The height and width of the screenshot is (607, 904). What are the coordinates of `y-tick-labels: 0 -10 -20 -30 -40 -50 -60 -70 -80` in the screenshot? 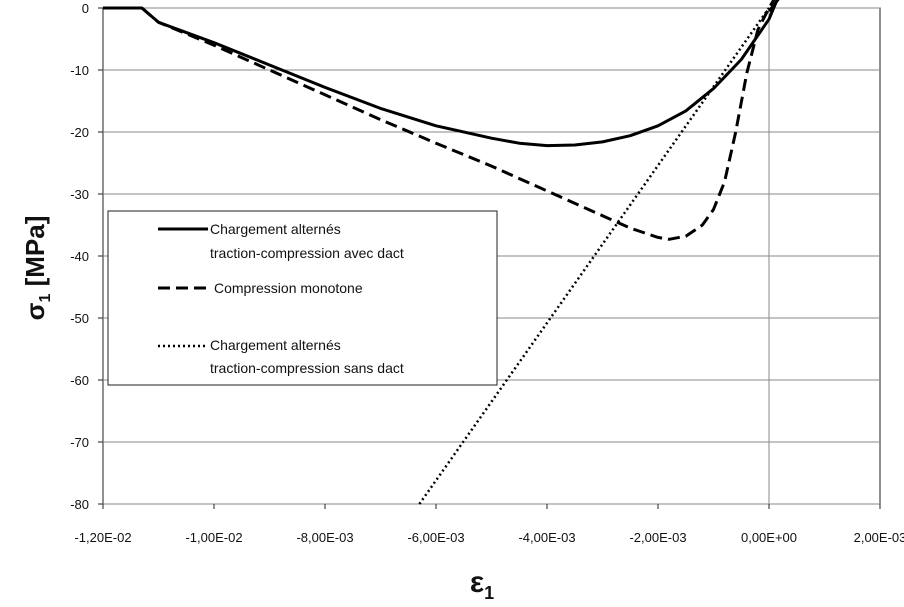 It's located at (79, 256).